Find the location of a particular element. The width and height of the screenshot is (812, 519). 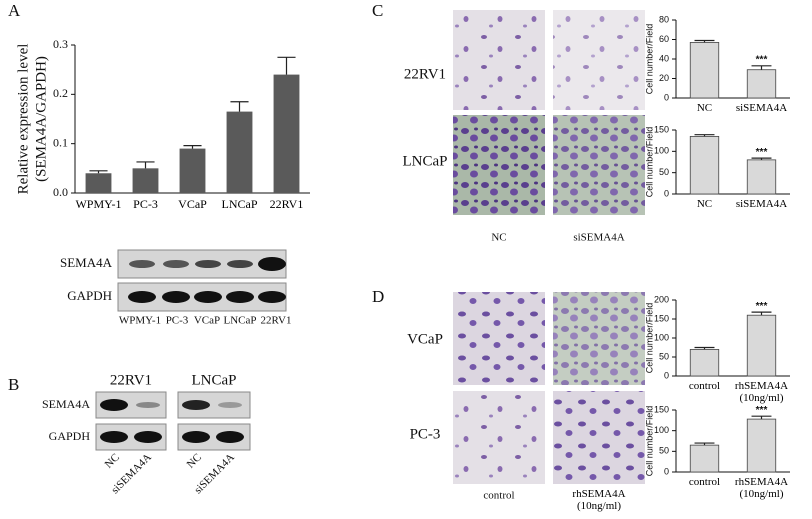

x-tick-label: 22RV1 is located at coordinates (286, 204).